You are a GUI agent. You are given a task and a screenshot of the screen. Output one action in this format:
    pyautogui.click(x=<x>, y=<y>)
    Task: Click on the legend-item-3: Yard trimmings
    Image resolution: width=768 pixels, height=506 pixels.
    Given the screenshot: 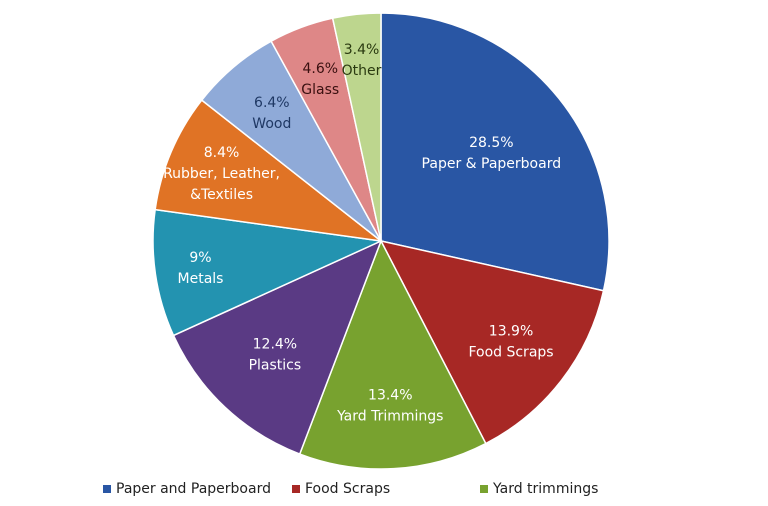 What is the action you would take?
    pyautogui.click(x=539, y=489)
    